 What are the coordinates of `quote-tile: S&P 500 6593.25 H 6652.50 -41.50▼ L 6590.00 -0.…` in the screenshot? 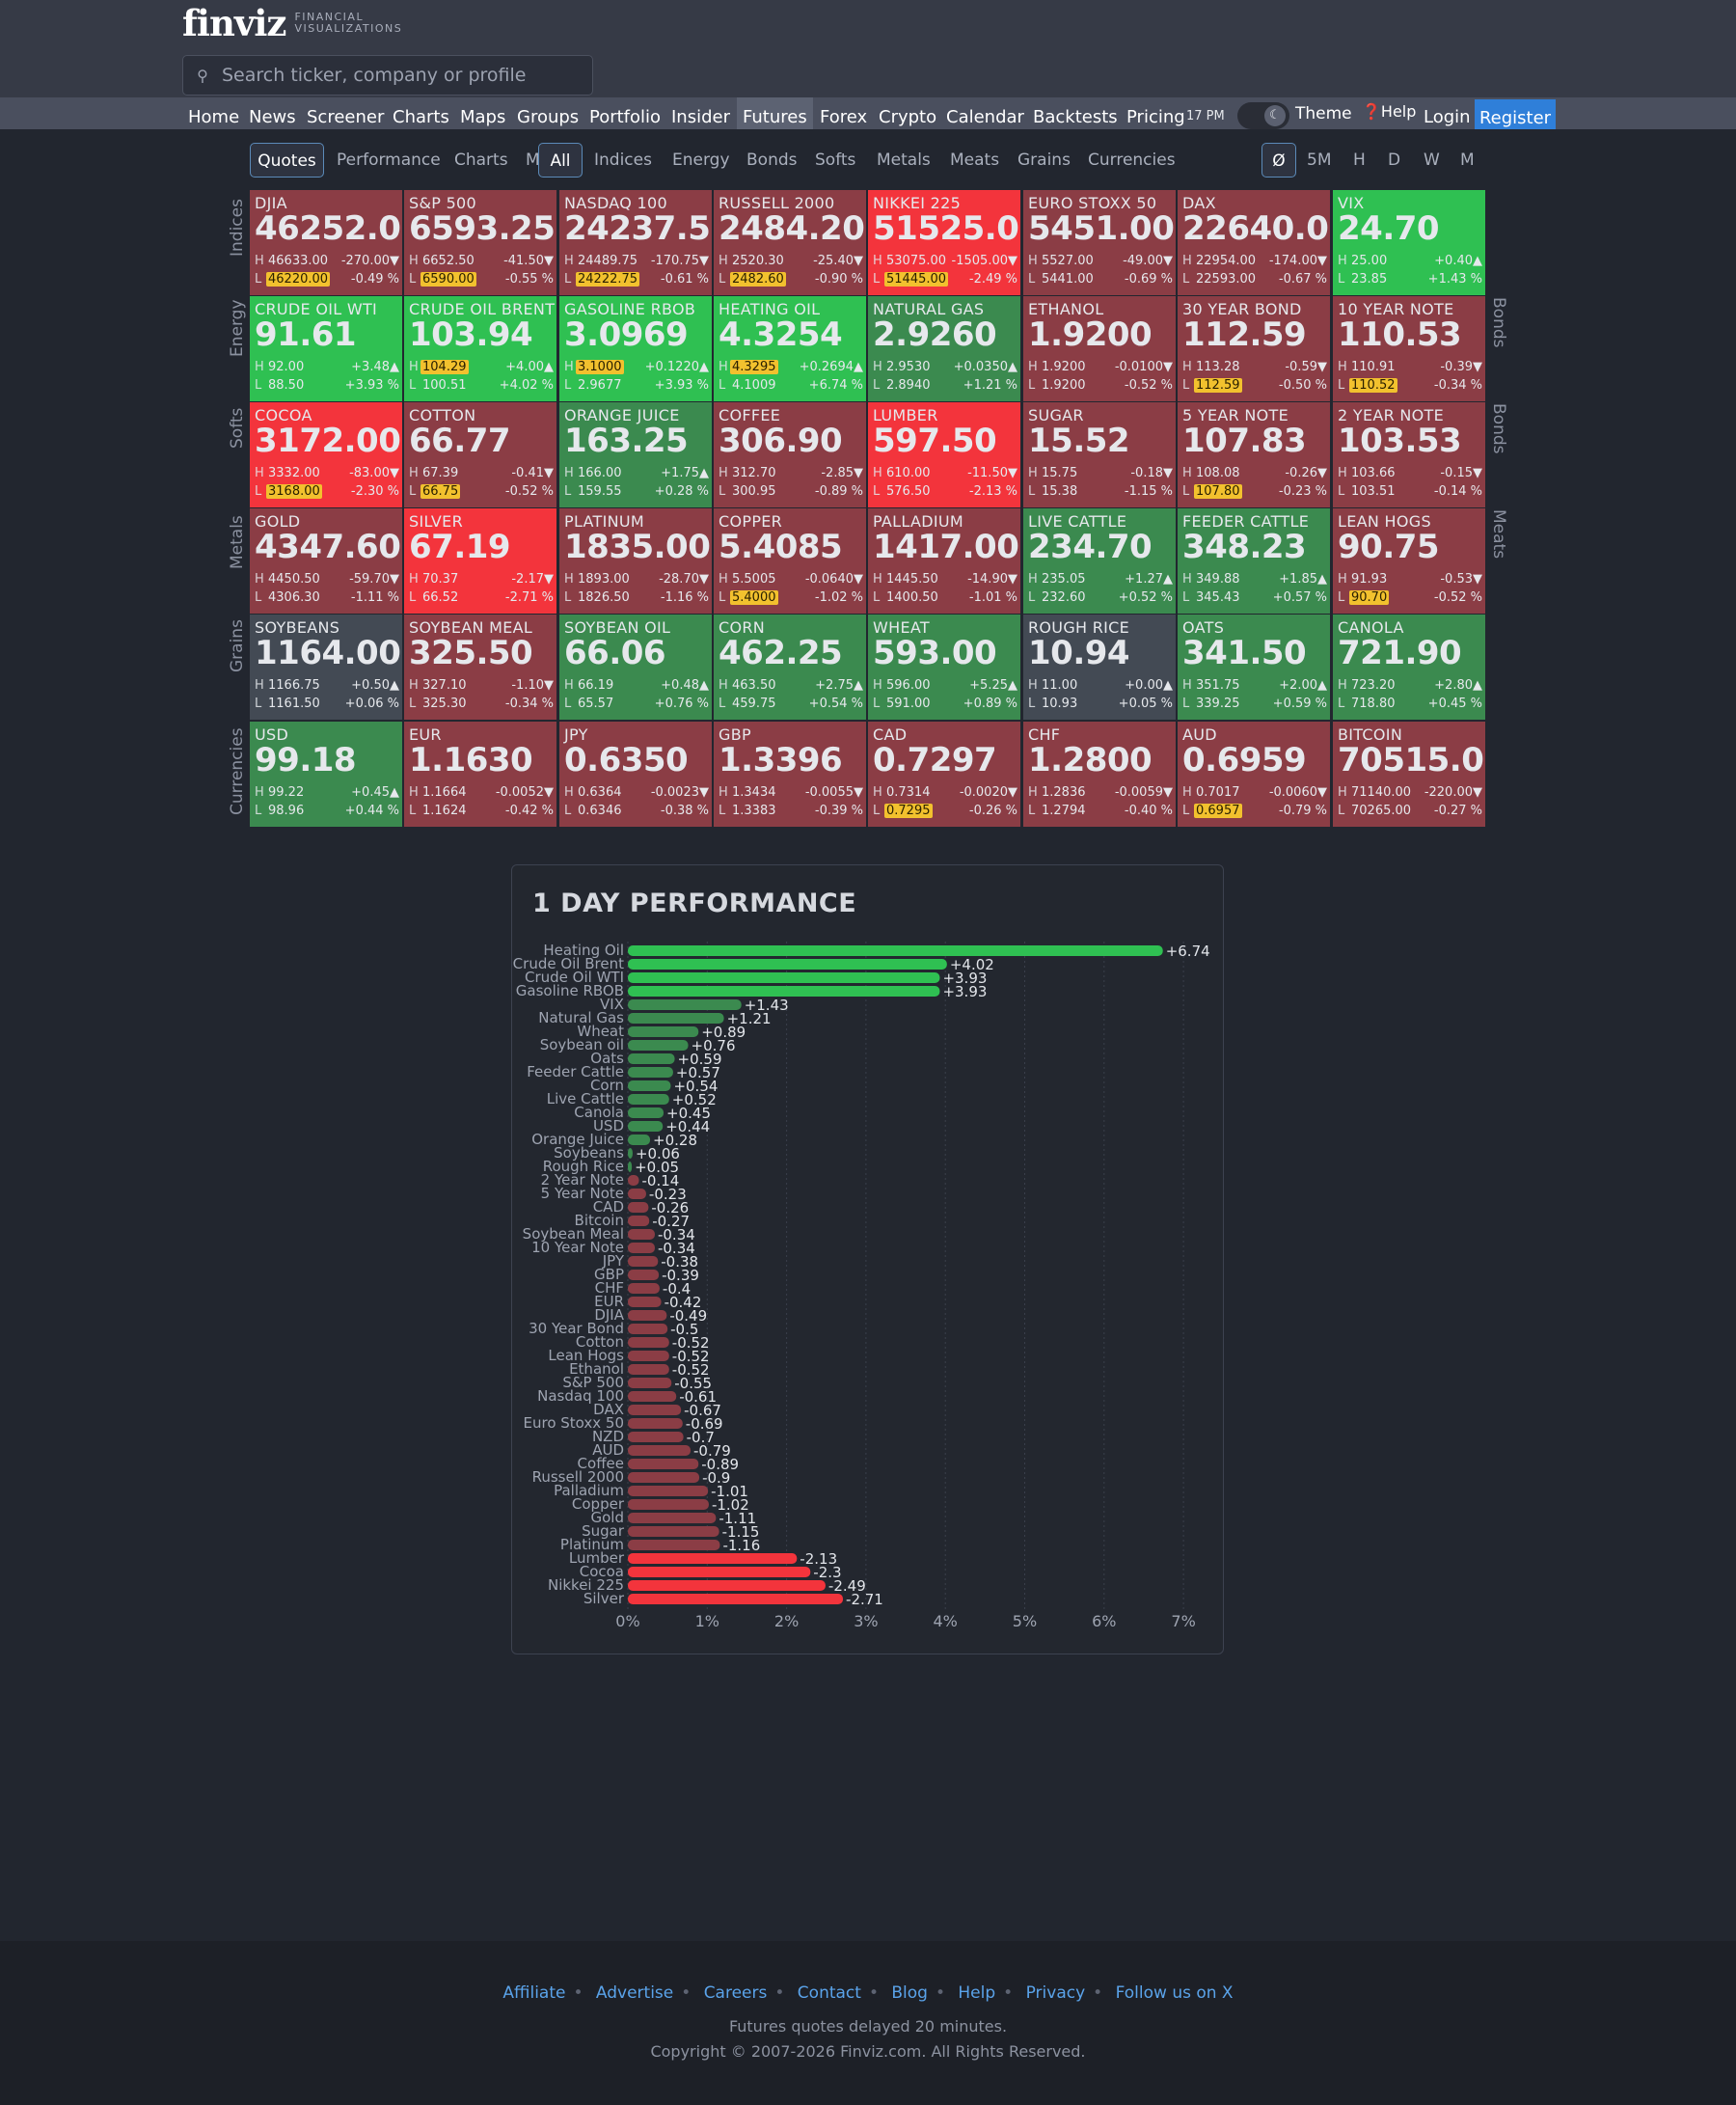 It's located at (480, 242).